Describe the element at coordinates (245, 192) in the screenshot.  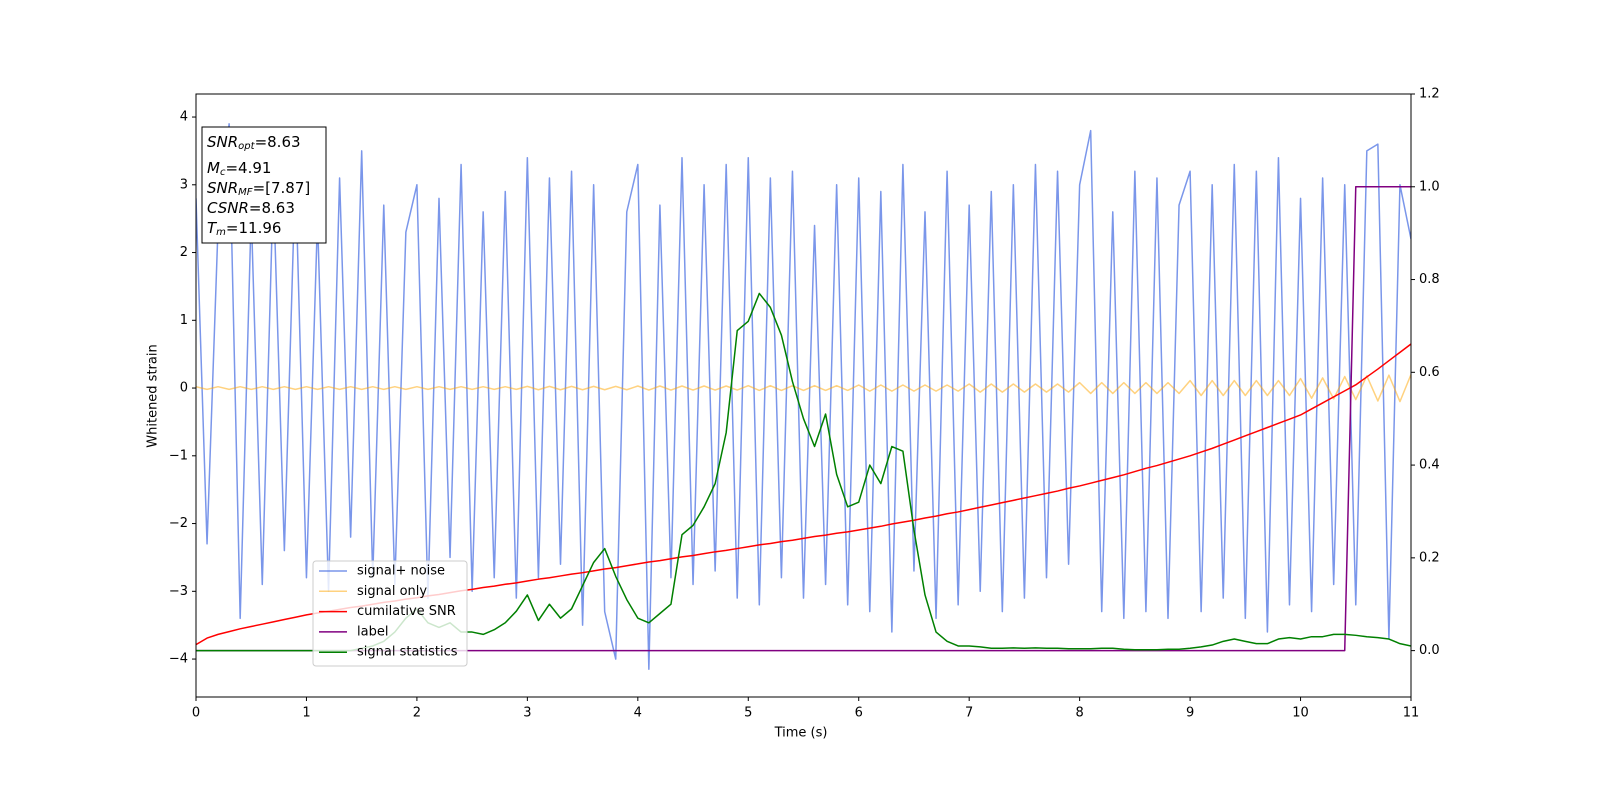
I see `annotation-subscript: MF` at that location.